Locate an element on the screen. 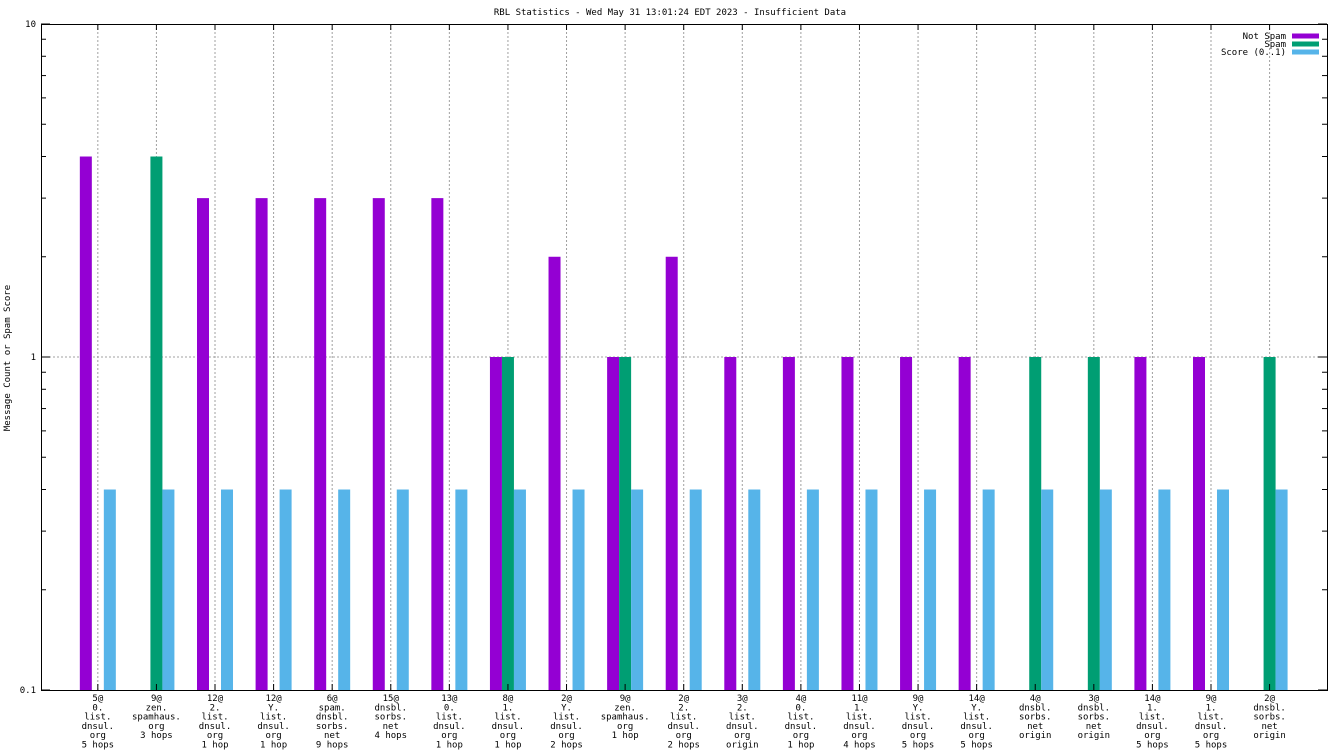 The image size is (1344, 756). legend-label: Not Spam is located at coordinates (1264, 37).